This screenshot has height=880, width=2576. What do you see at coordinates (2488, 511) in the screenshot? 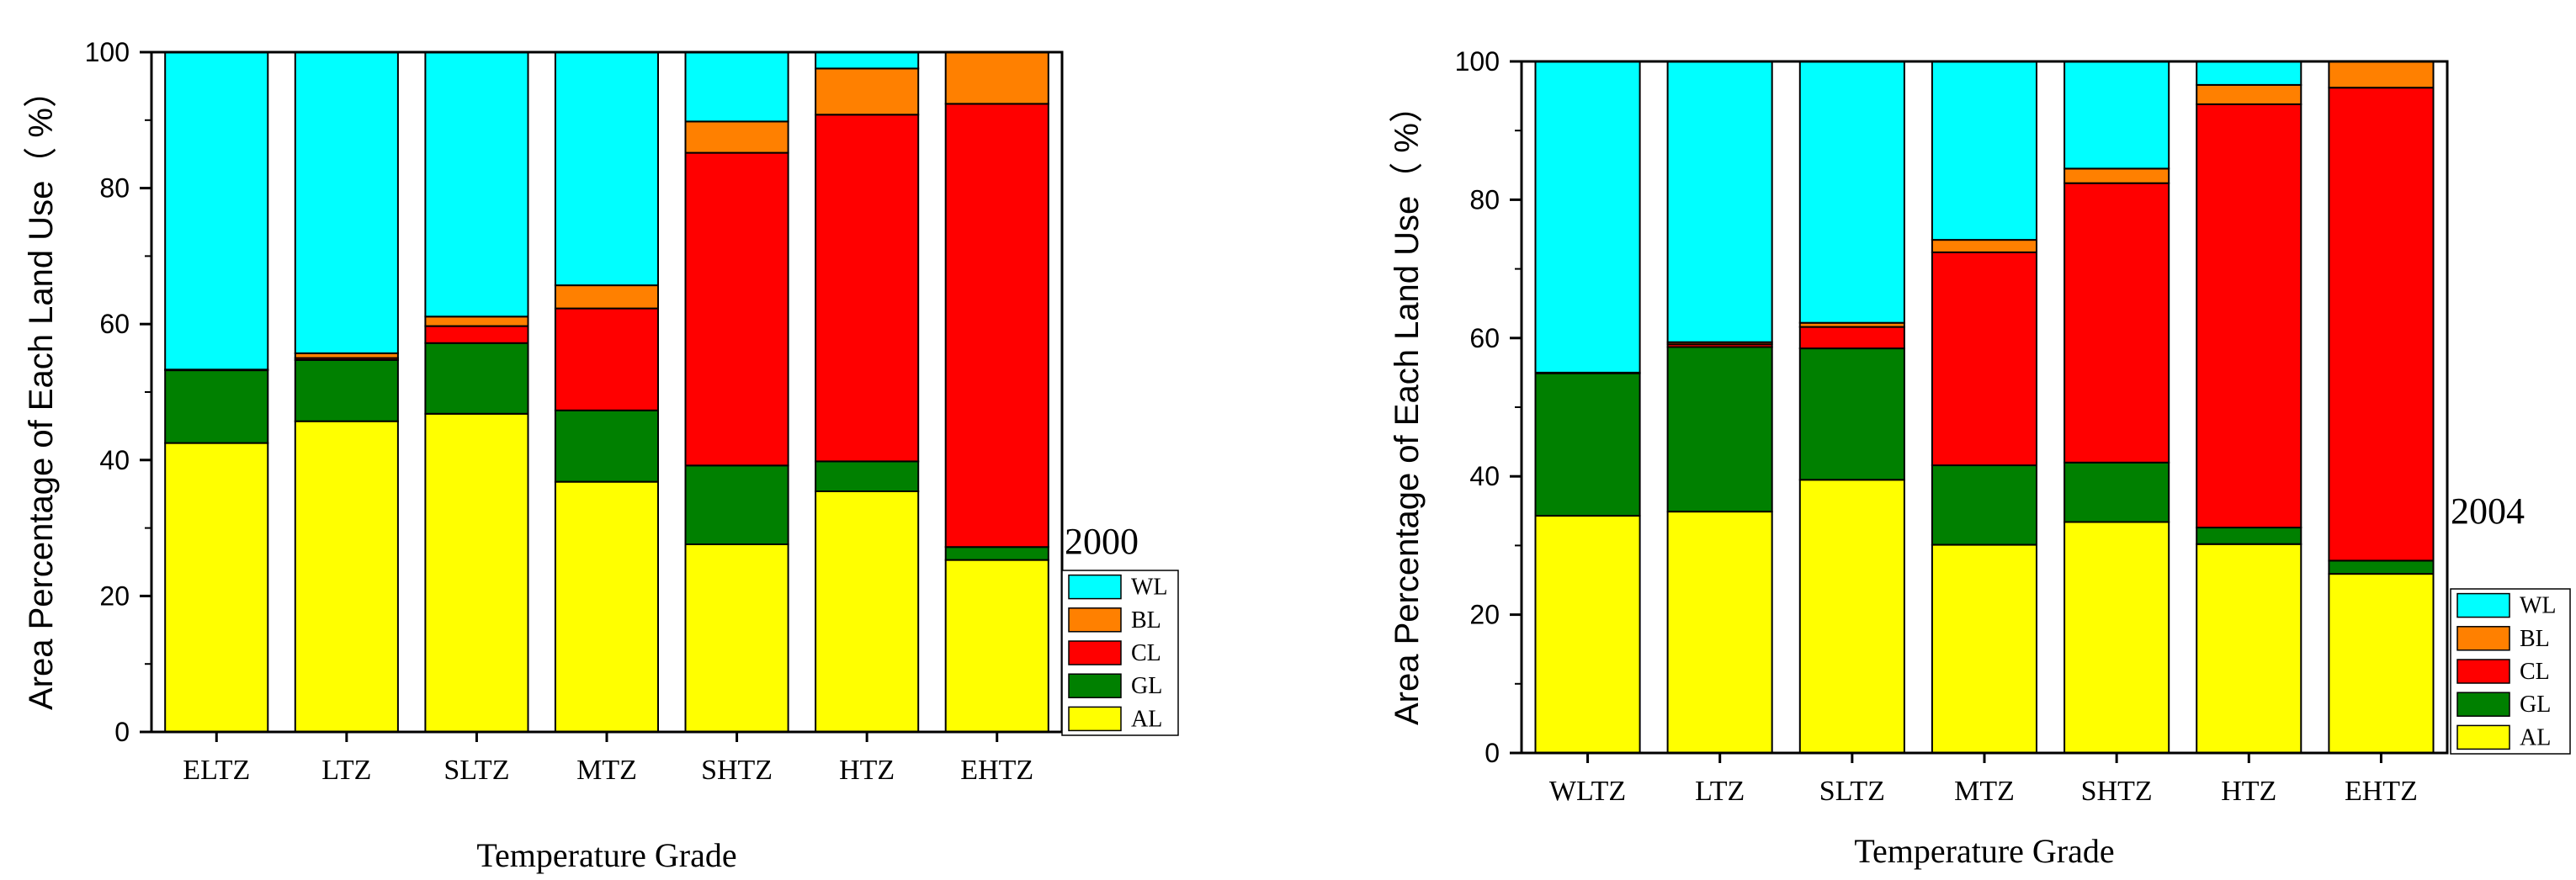
I see `chart-title: 2004` at bounding box center [2488, 511].